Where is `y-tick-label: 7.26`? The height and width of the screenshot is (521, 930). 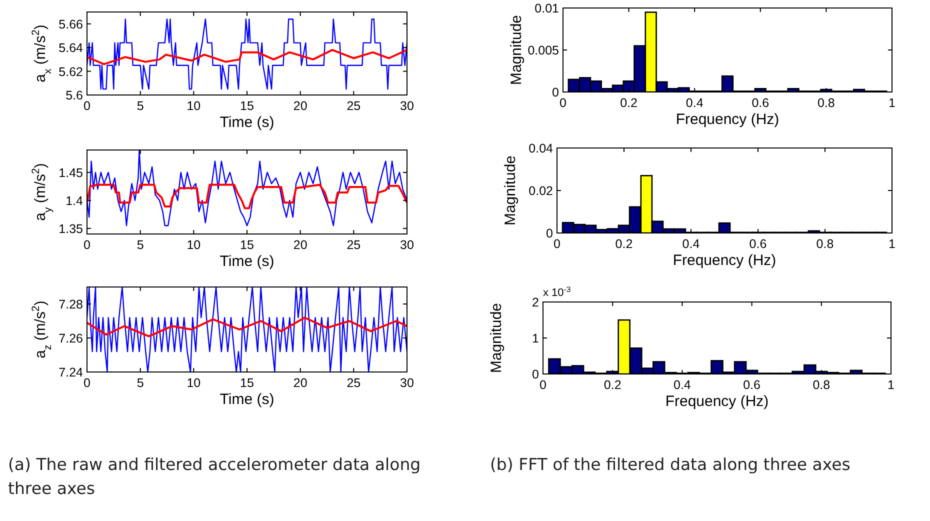
y-tick-label: 7.26 is located at coordinates (71, 339).